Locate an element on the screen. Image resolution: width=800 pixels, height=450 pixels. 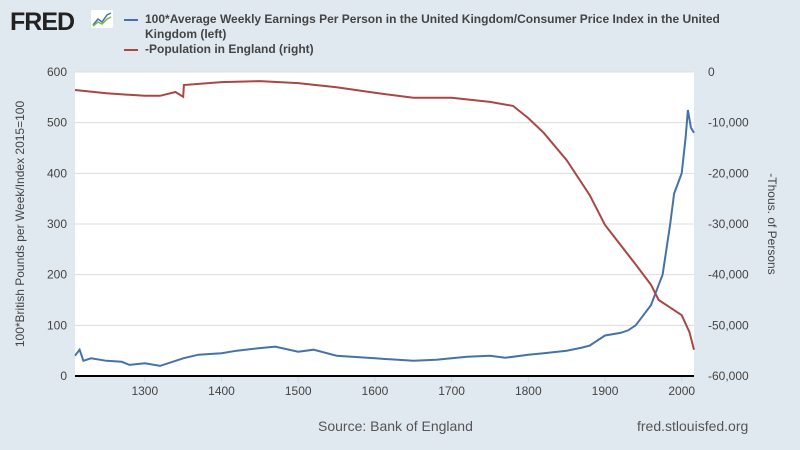
right-tick-label: -50,000 is located at coordinates (728, 325).